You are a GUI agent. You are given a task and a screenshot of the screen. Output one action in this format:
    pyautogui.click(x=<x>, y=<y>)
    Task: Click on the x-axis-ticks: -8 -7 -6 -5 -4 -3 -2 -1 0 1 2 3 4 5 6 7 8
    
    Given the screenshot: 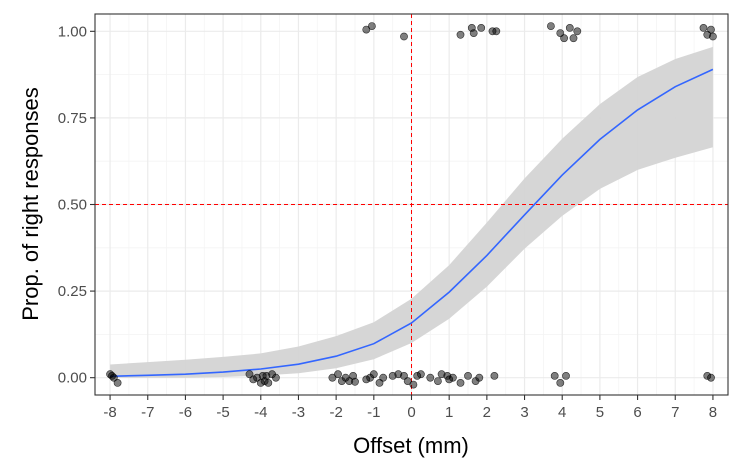 What is the action you would take?
    pyautogui.click(x=410, y=408)
    